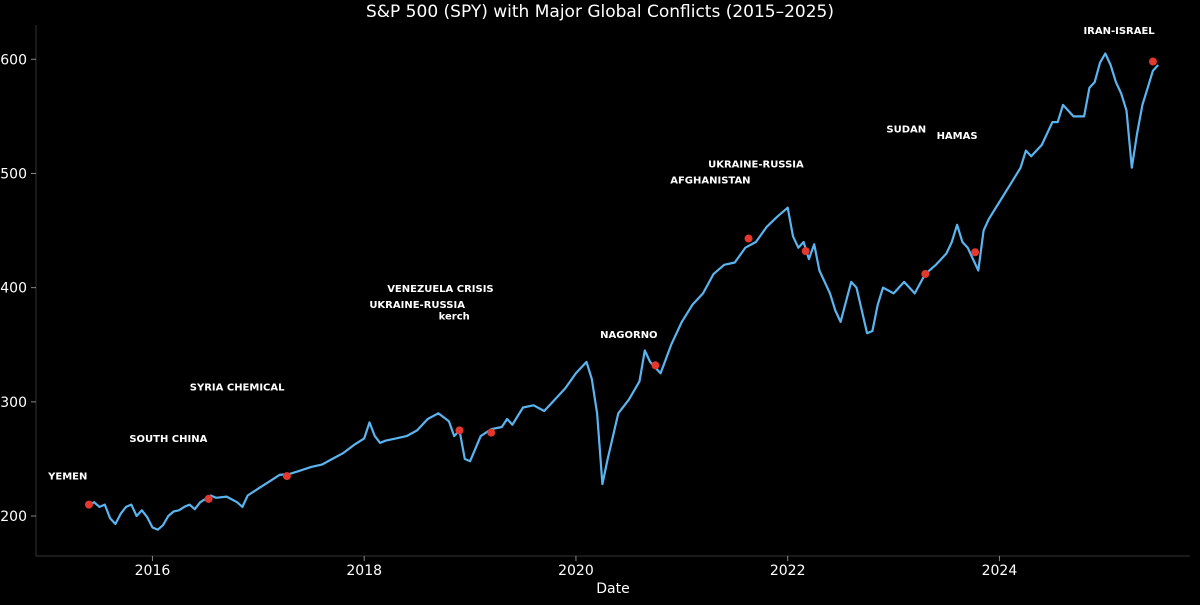 Image resolution: width=1200 pixels, height=605 pixels. Describe the element at coordinates (13, 517) in the screenshot. I see `y-tick-label: 200` at that location.